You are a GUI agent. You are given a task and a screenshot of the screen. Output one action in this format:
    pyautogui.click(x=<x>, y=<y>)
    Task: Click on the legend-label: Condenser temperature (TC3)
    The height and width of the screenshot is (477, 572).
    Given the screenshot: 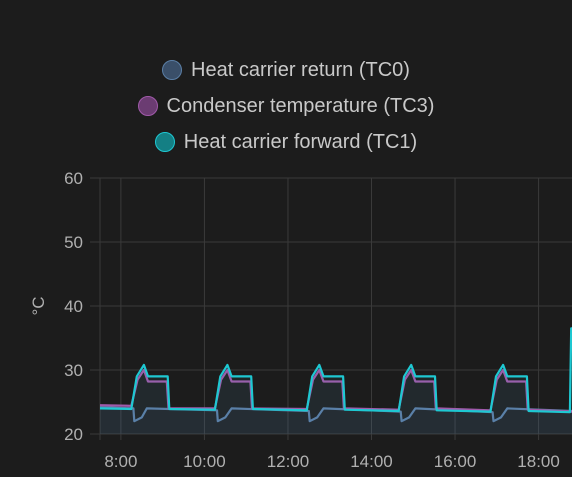 What is the action you would take?
    pyautogui.click(x=300, y=105)
    